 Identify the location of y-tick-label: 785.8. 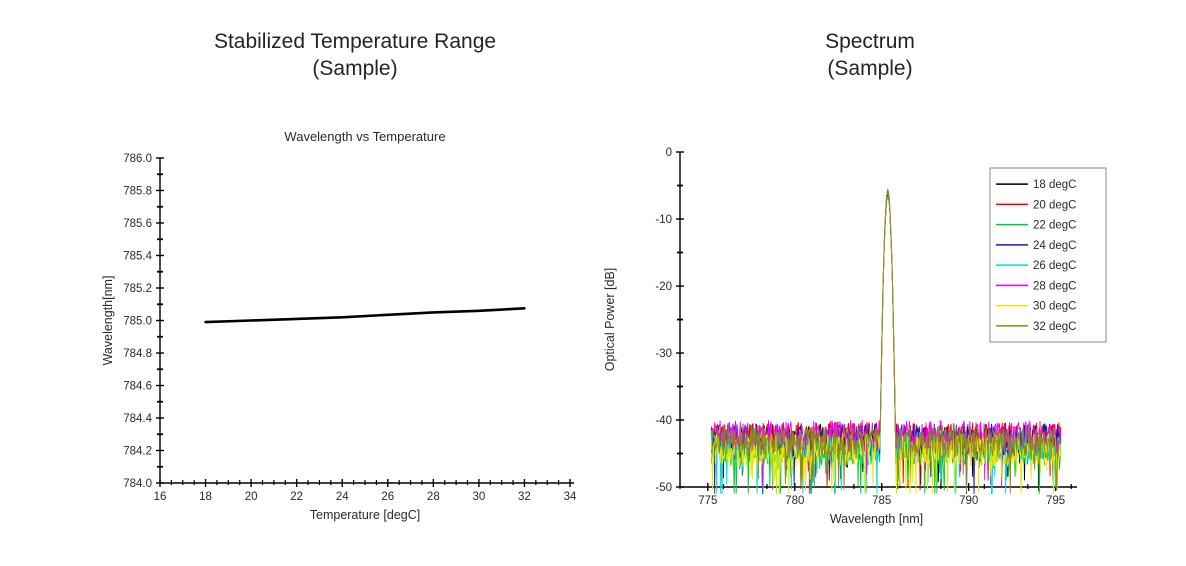
(137, 192).